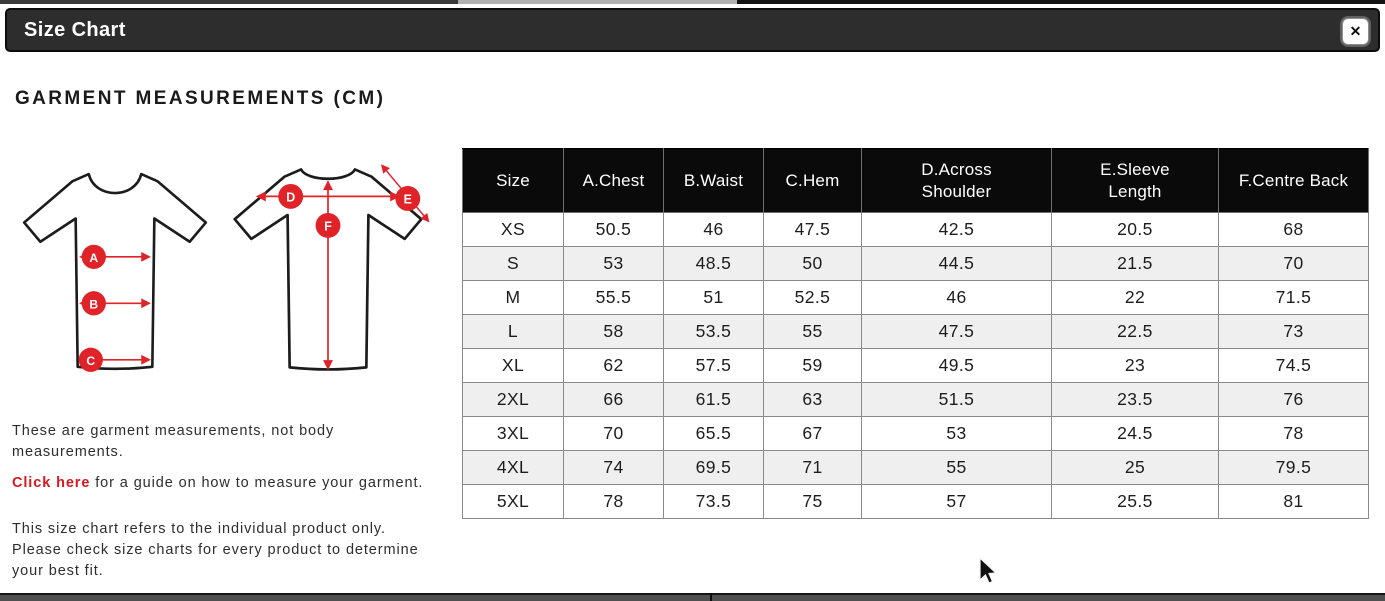 Image resolution: width=1385 pixels, height=601 pixels. What do you see at coordinates (812, 501) in the screenshot?
I see `table-cell: 75` at bounding box center [812, 501].